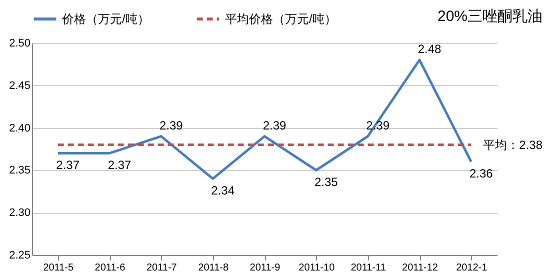 This screenshot has width=548, height=278. I want to click on y-tick-label: 2.30, so click(19, 213).